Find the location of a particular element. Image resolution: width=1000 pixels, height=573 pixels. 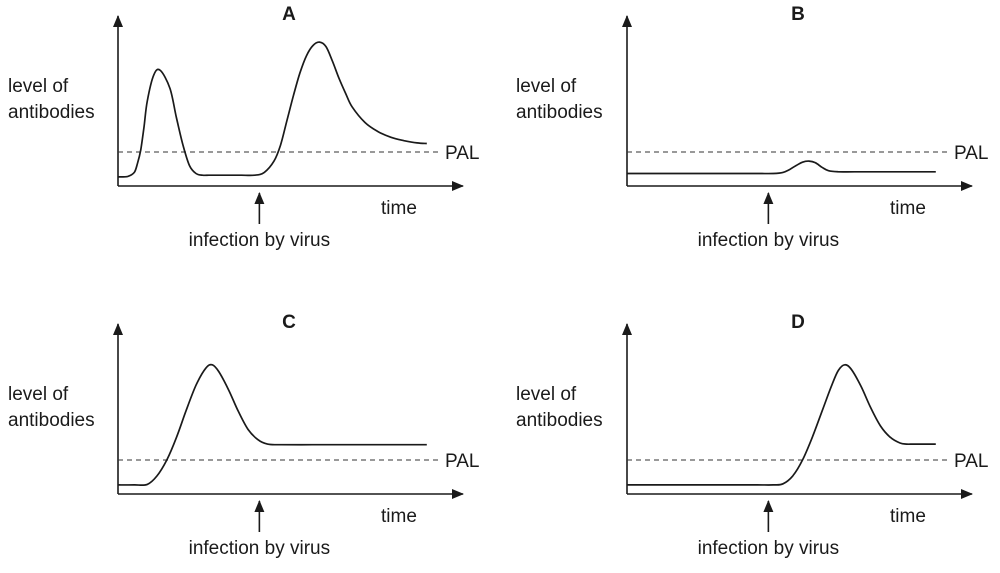

panel-title: A is located at coordinates (289, 14).